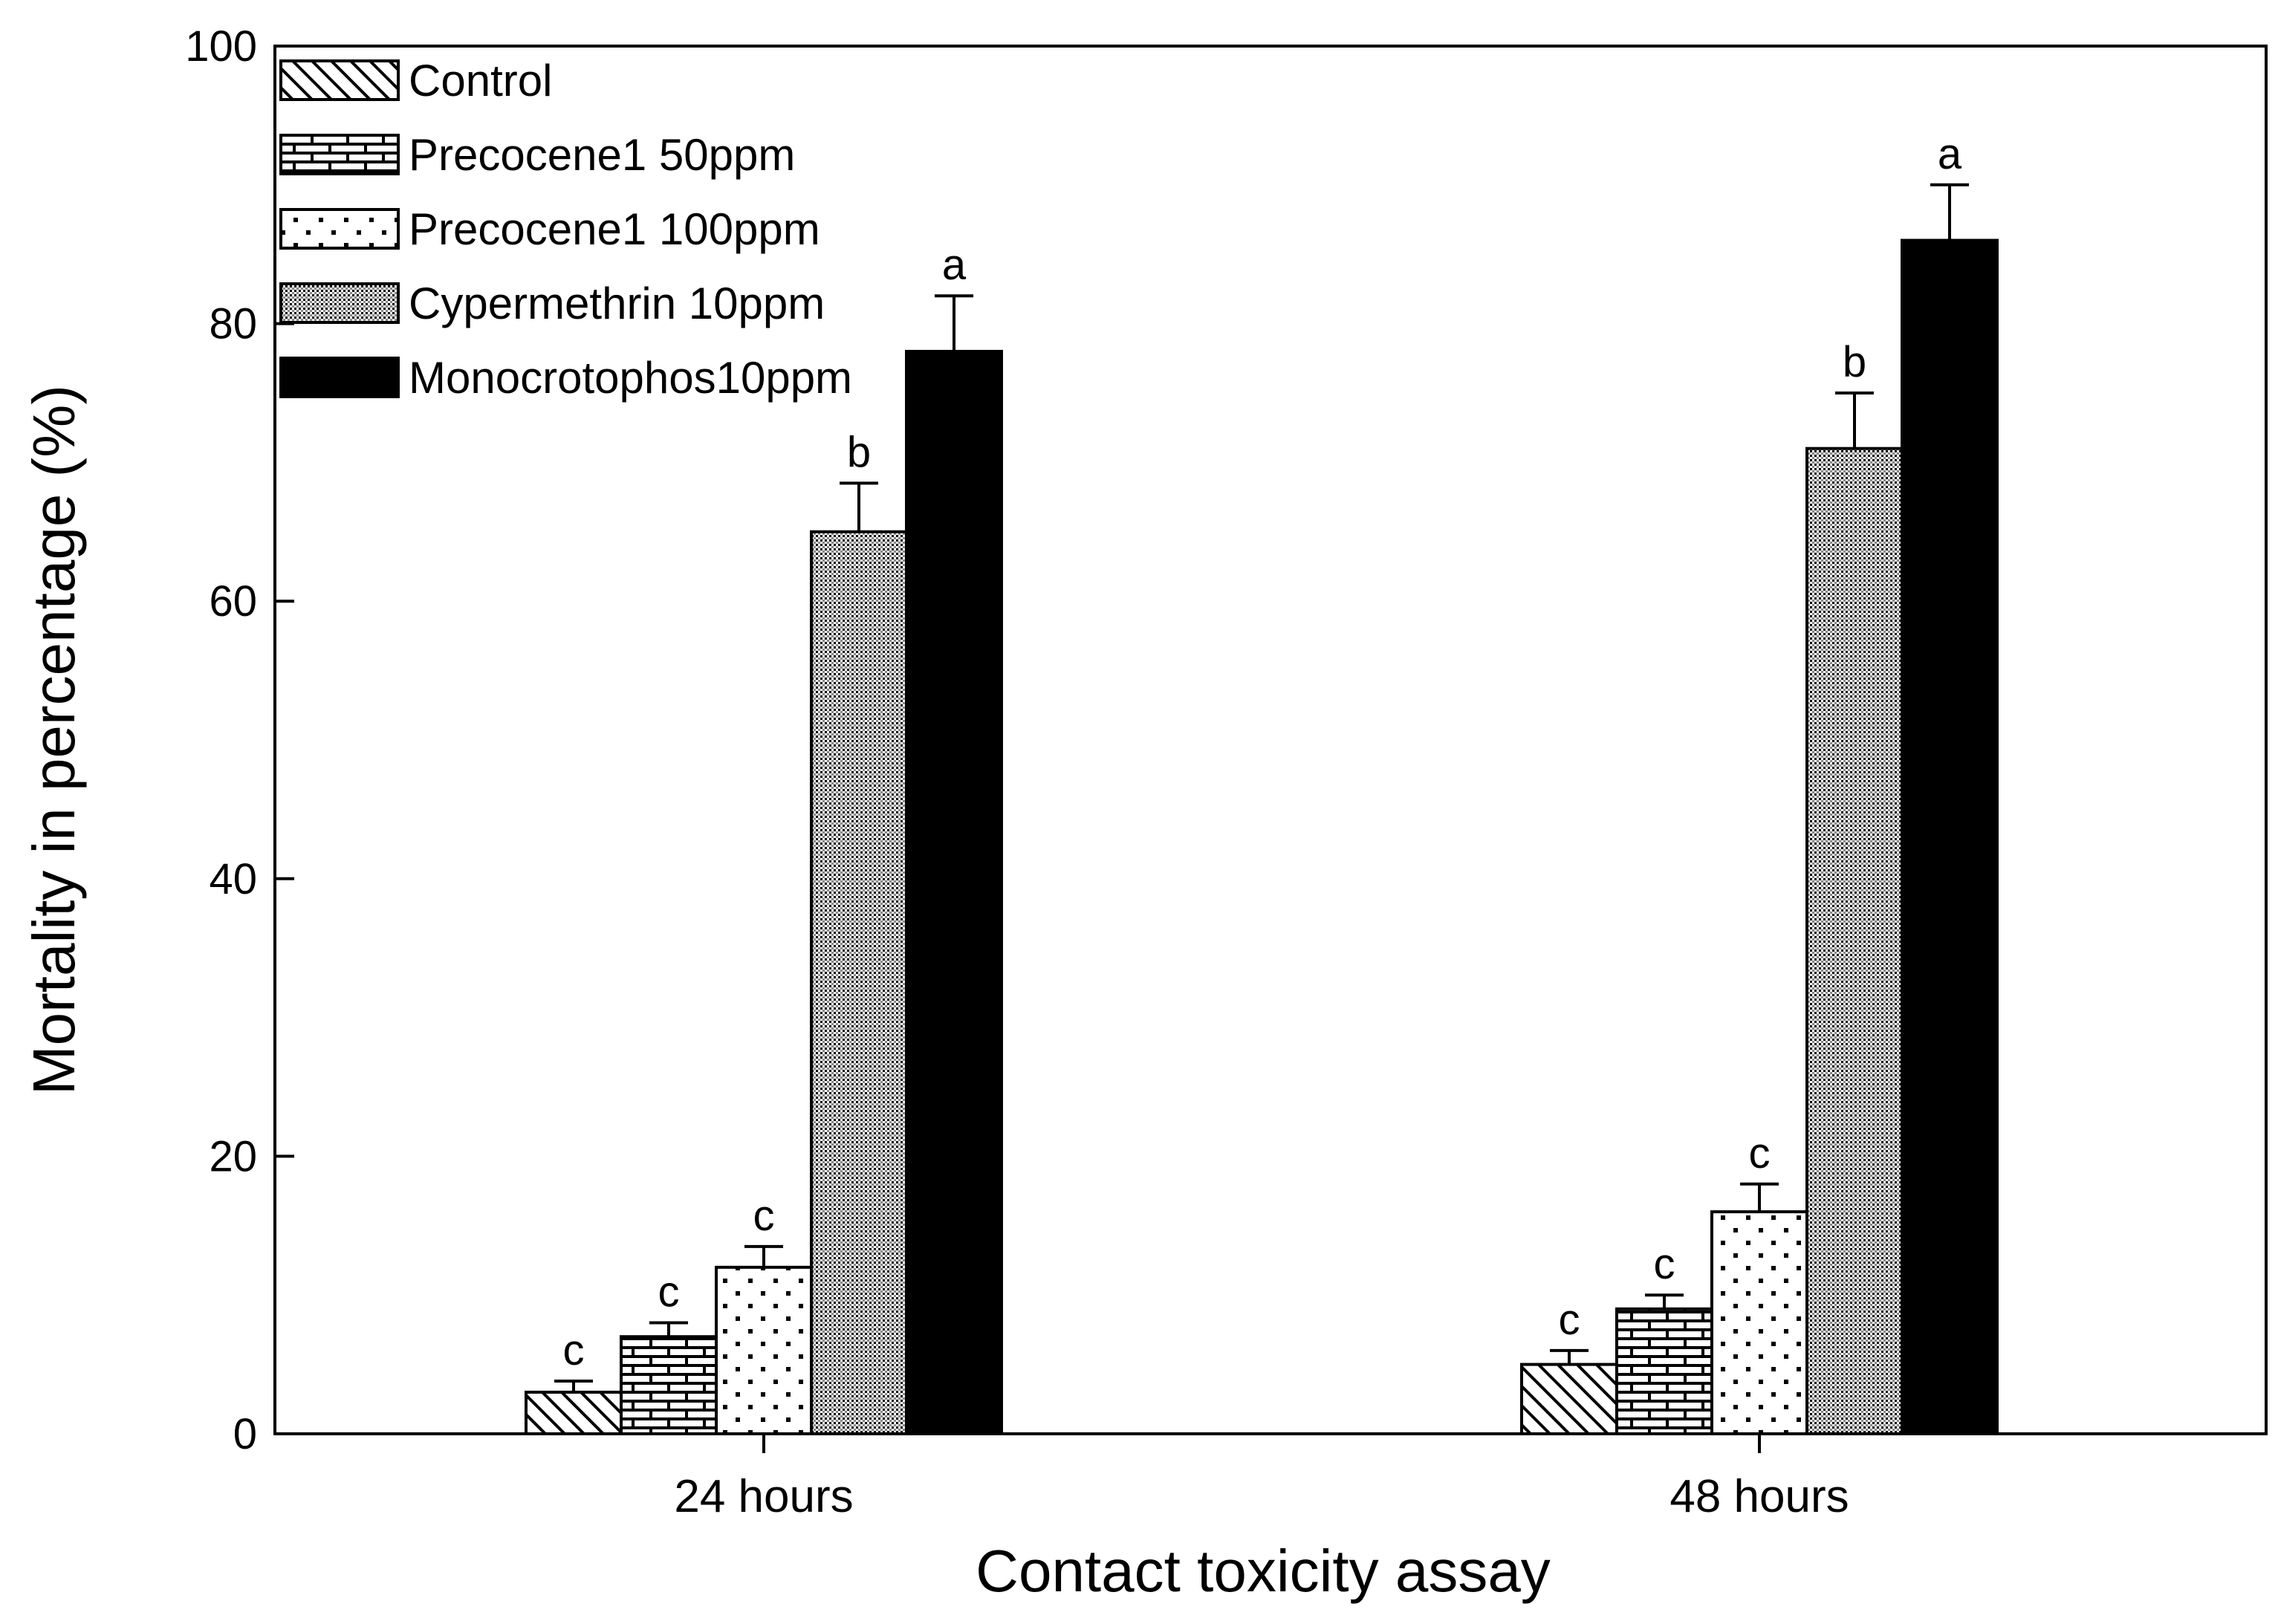 The height and width of the screenshot is (1624, 2278). I want to click on y-tick-label: 40, so click(233, 879).